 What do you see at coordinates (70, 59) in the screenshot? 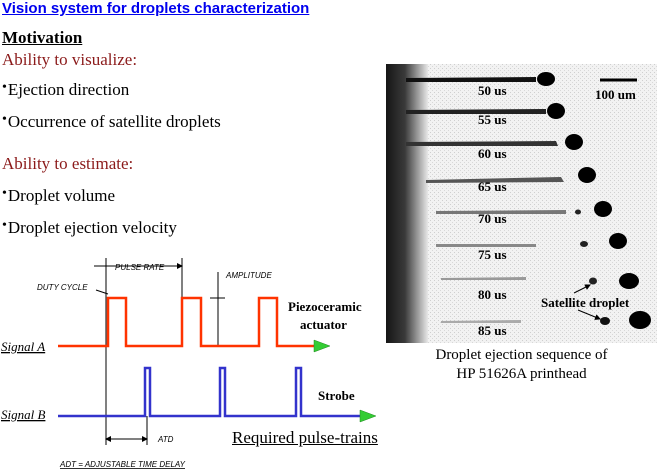
I see `visualize-heading: Ability to visualize:` at bounding box center [70, 59].